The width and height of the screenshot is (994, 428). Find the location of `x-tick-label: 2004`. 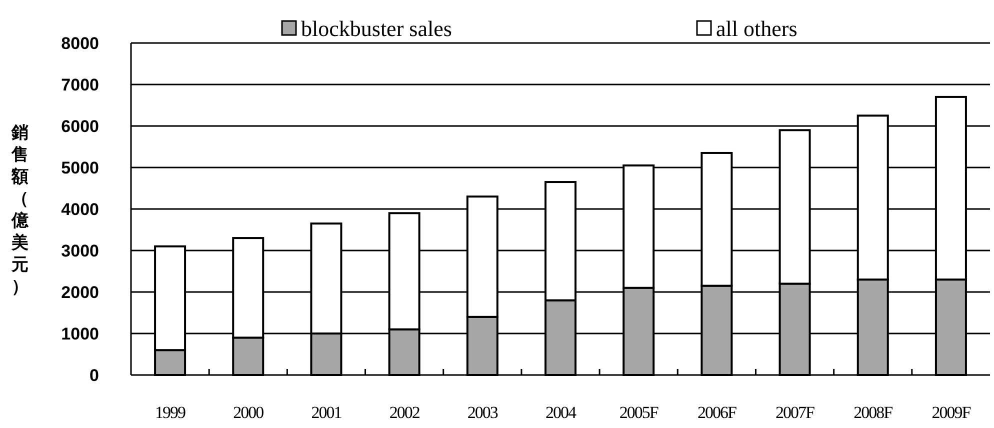

x-tick-label: 2004 is located at coordinates (561, 412).